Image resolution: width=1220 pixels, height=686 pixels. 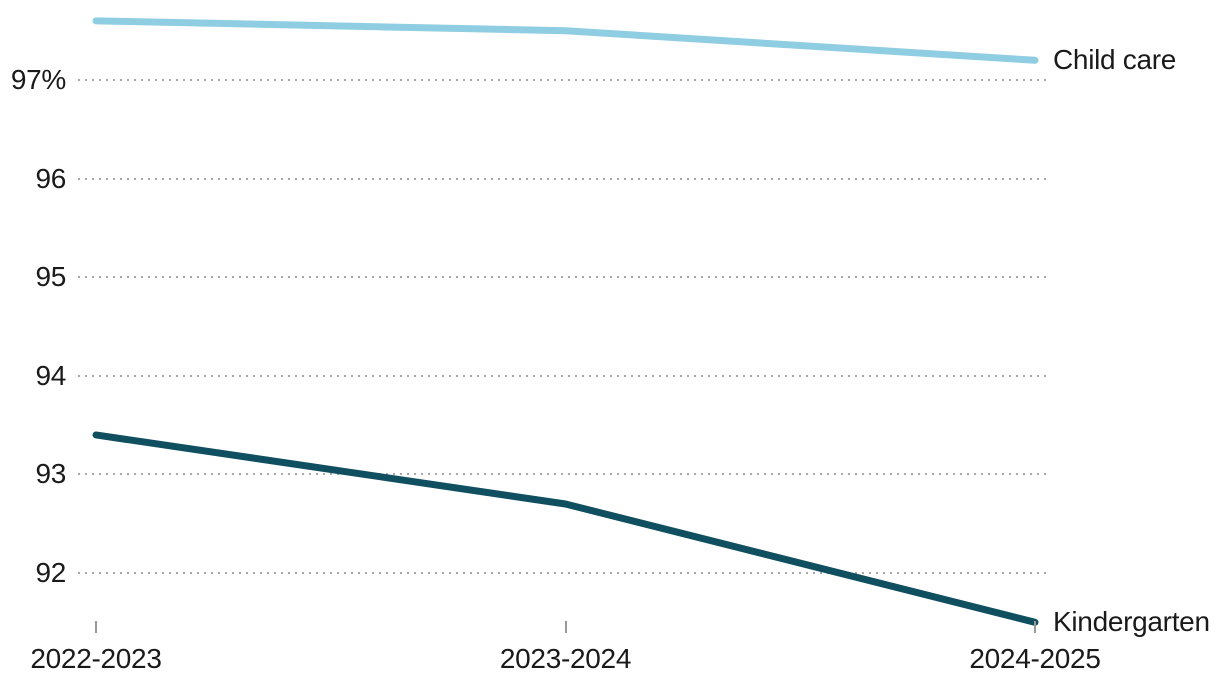 I want to click on x-tick-mark-2024-2025, so click(x=1035, y=627).